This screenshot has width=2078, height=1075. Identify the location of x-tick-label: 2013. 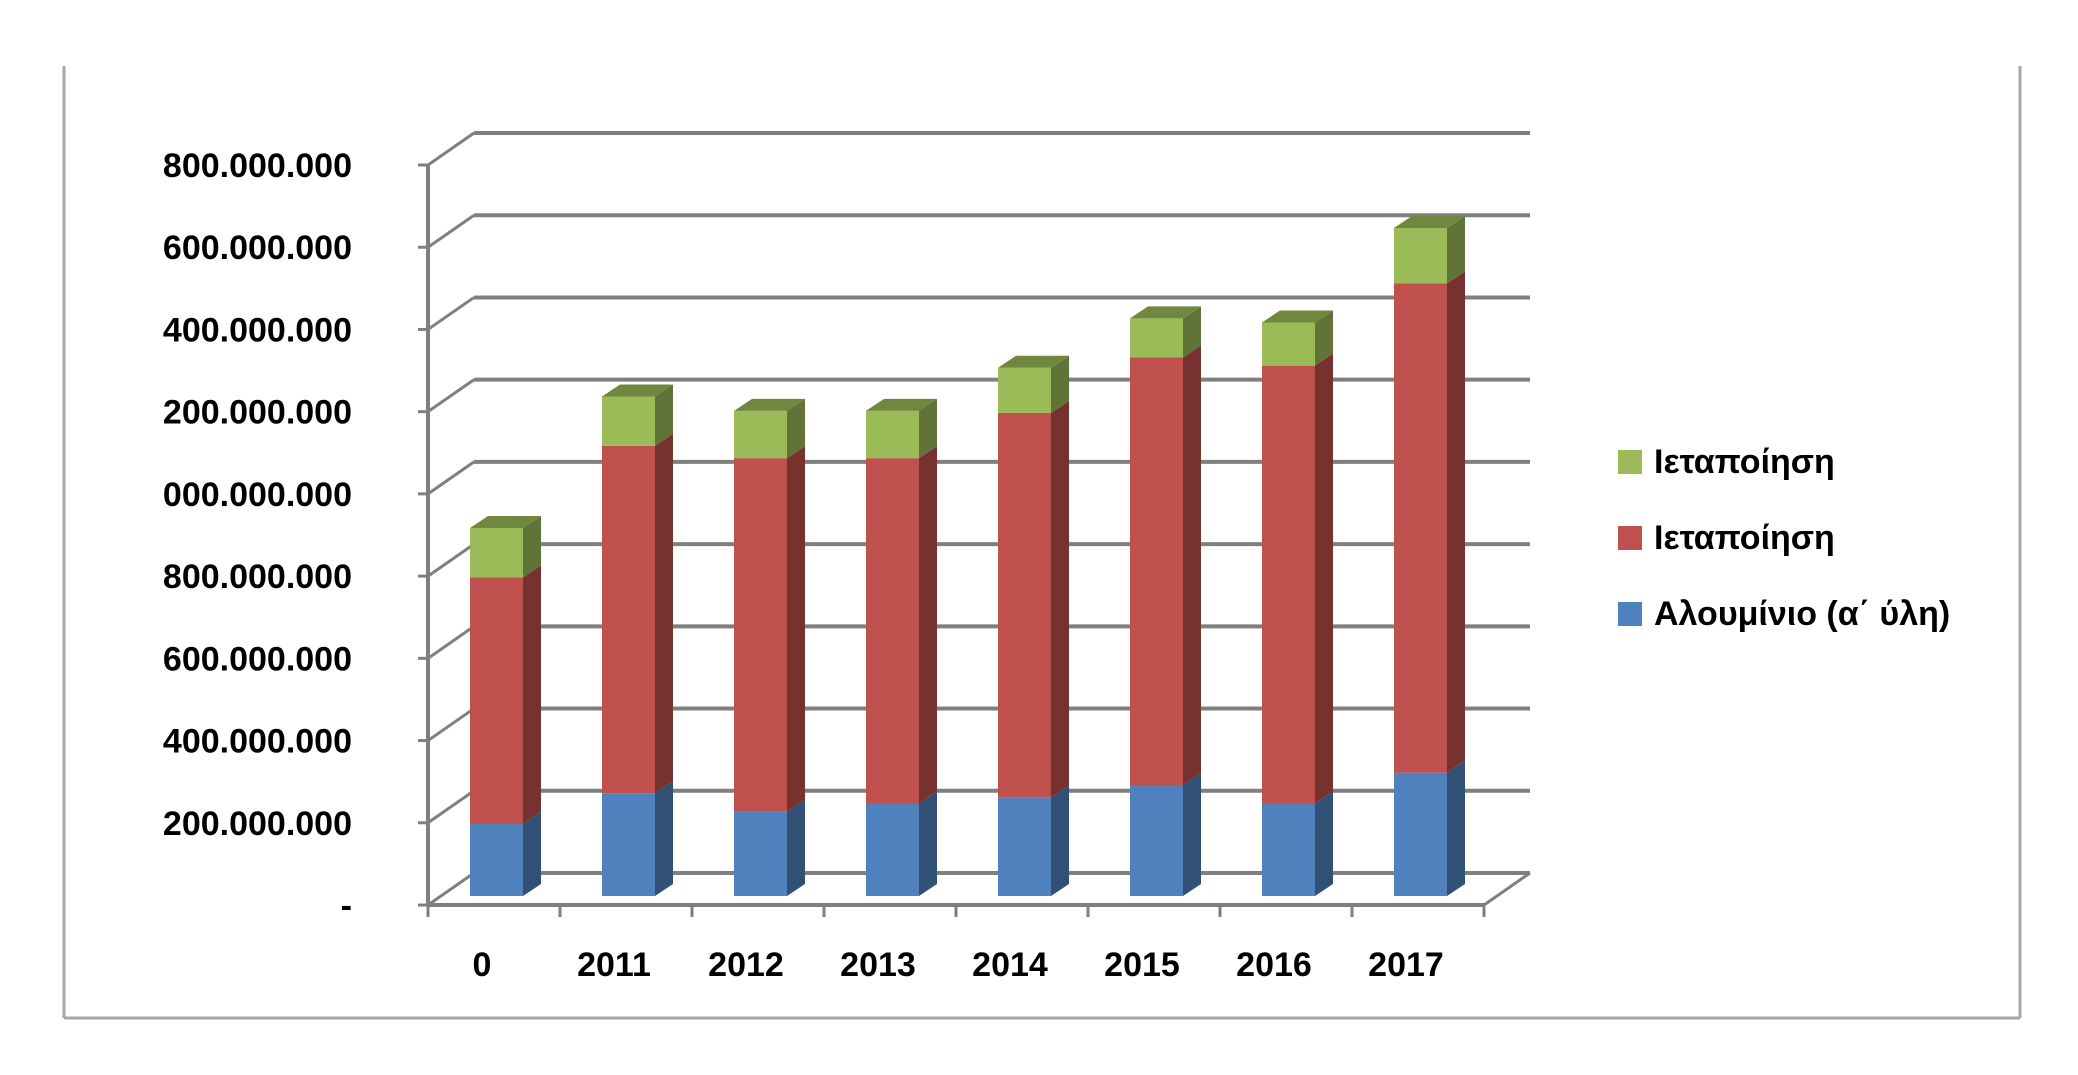
(878, 965).